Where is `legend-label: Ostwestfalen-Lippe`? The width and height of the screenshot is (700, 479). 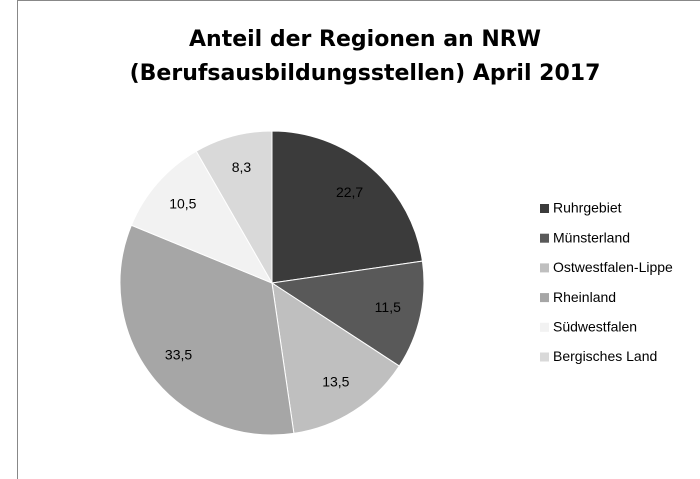 legend-label: Ostwestfalen-Lippe is located at coordinates (613, 267).